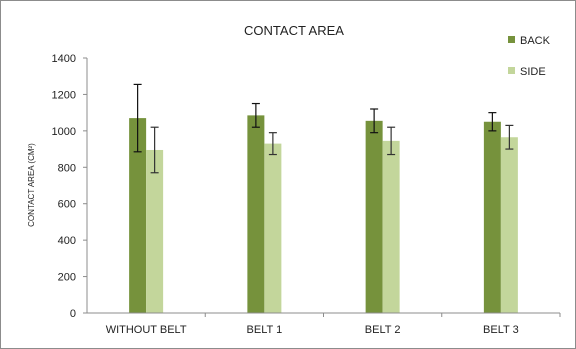  What do you see at coordinates (333, 324) in the screenshot?
I see `x-axis-ticks: WITHOUT BELT BELT 1 BELT 2 BELT 3` at bounding box center [333, 324].